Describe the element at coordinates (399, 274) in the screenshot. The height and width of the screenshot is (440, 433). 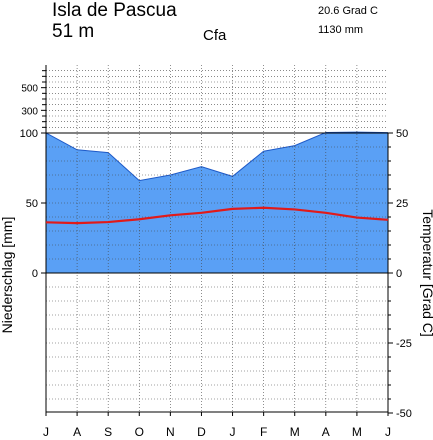
I see `right-tick-label: 0` at that location.